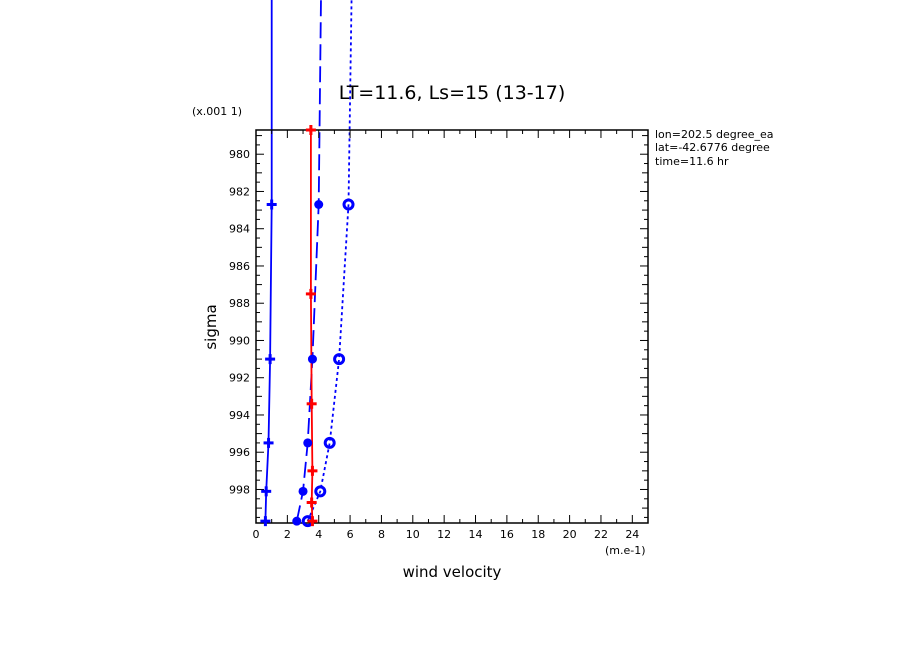 The width and height of the screenshot is (904, 654). I want to click on y-axis-label: sigma, so click(211, 326).